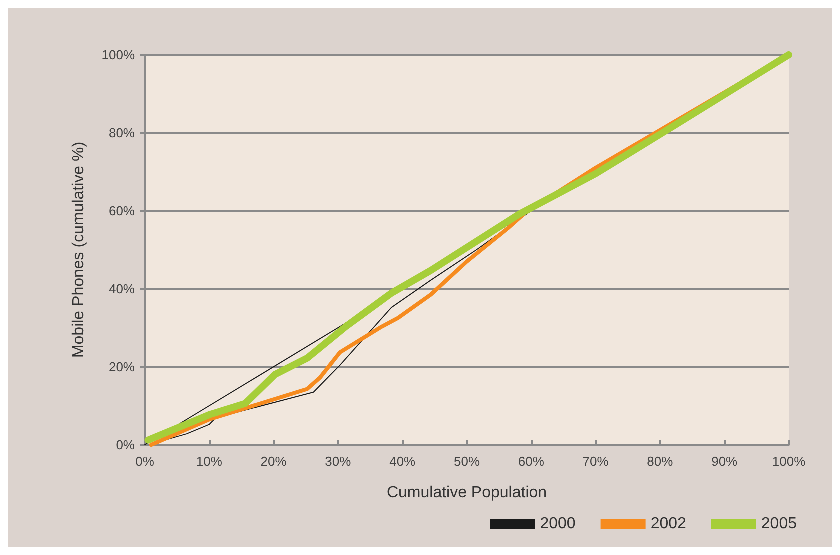 This screenshot has height=555, width=840. What do you see at coordinates (660, 461) in the screenshot?
I see `x-tick-label: 80%` at bounding box center [660, 461].